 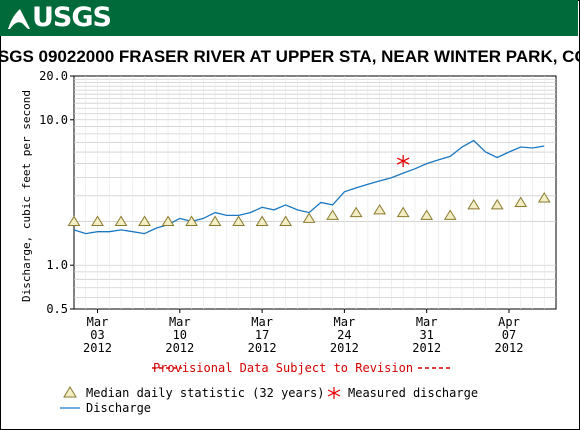 I want to click on x-tick-label: 03, so click(x=97, y=335).